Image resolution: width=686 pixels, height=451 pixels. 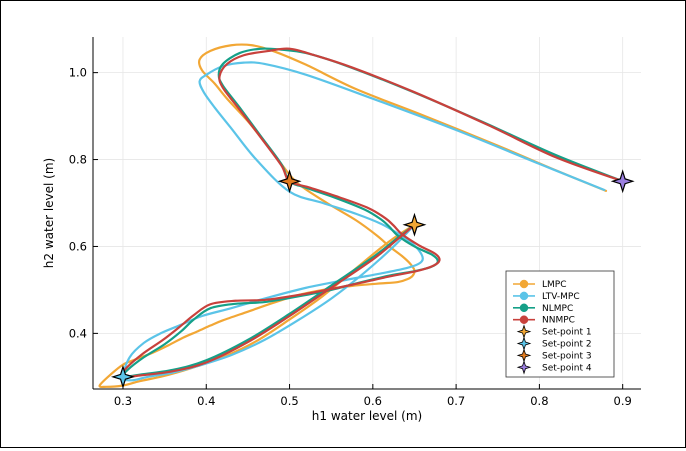 What do you see at coordinates (456, 401) in the screenshot?
I see `x-tick-label: 0.7` at bounding box center [456, 401].